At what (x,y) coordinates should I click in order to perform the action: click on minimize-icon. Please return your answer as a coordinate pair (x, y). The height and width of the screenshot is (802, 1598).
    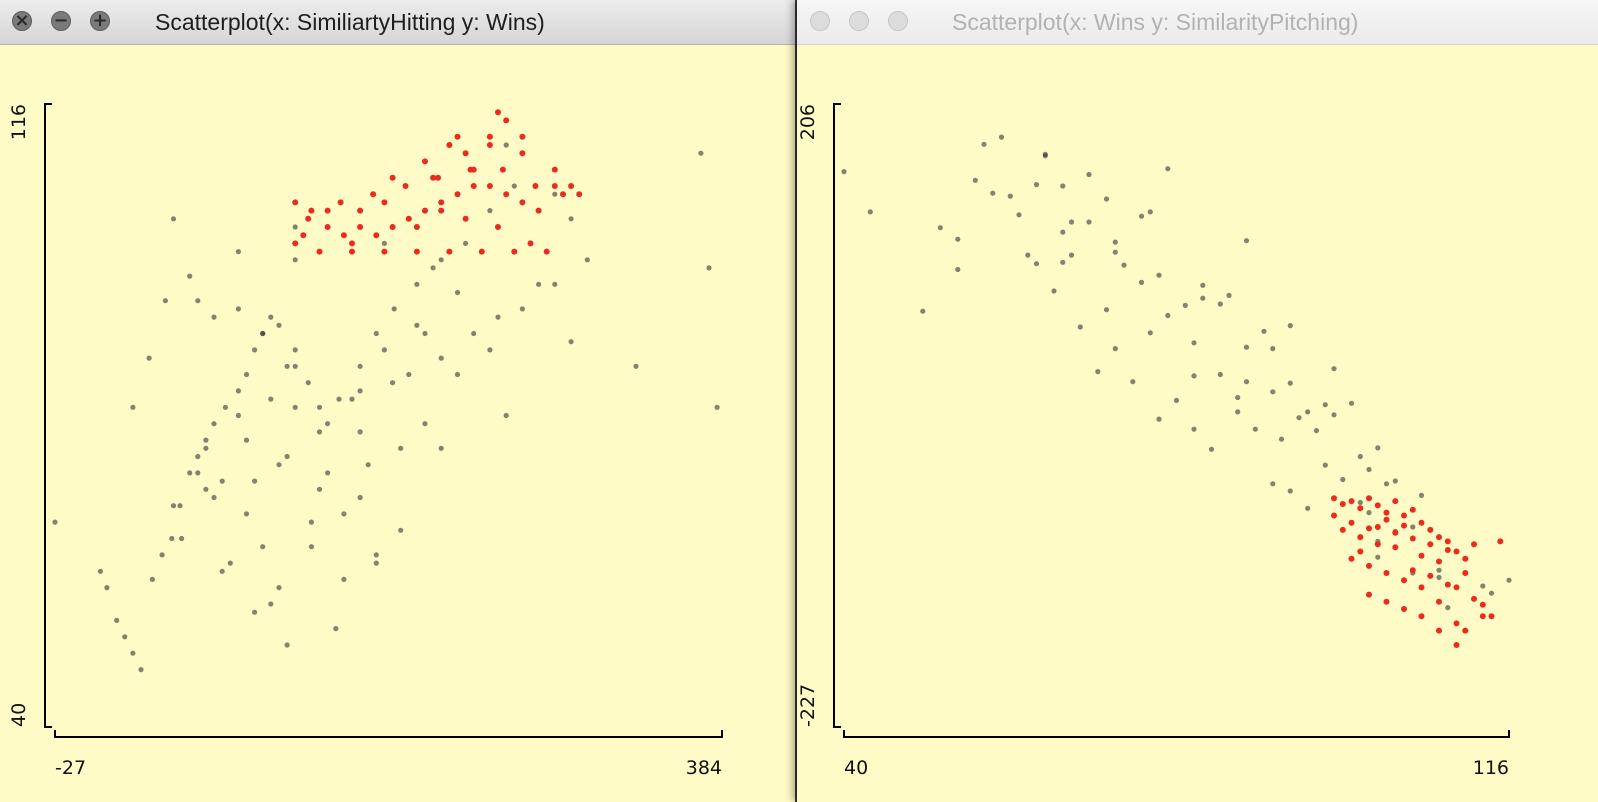
    Looking at the image, I should click on (859, 21).